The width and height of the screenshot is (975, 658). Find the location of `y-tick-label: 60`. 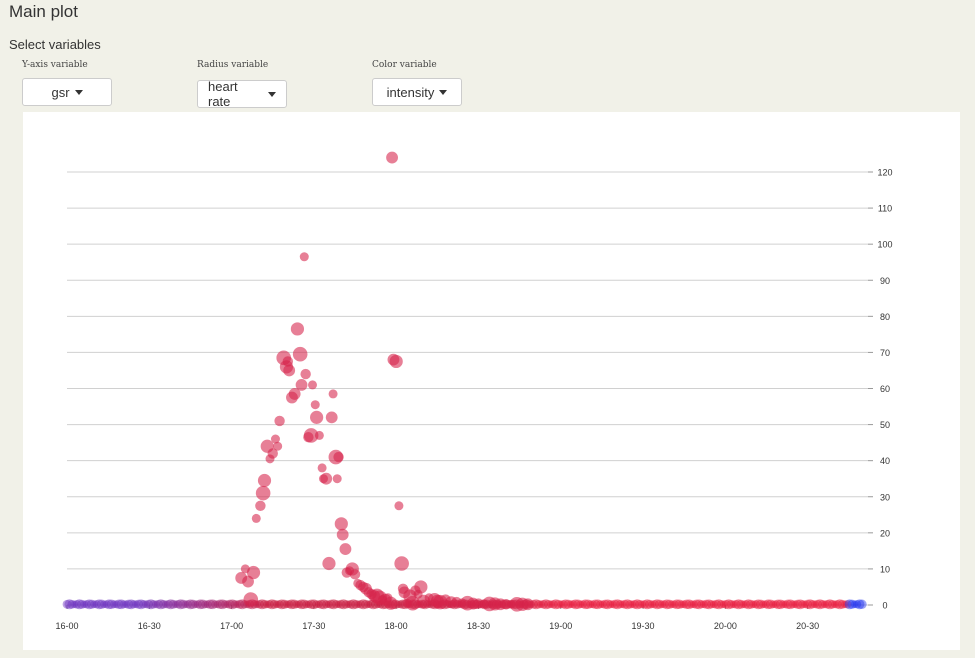

y-tick-label: 60 is located at coordinates (885, 389).